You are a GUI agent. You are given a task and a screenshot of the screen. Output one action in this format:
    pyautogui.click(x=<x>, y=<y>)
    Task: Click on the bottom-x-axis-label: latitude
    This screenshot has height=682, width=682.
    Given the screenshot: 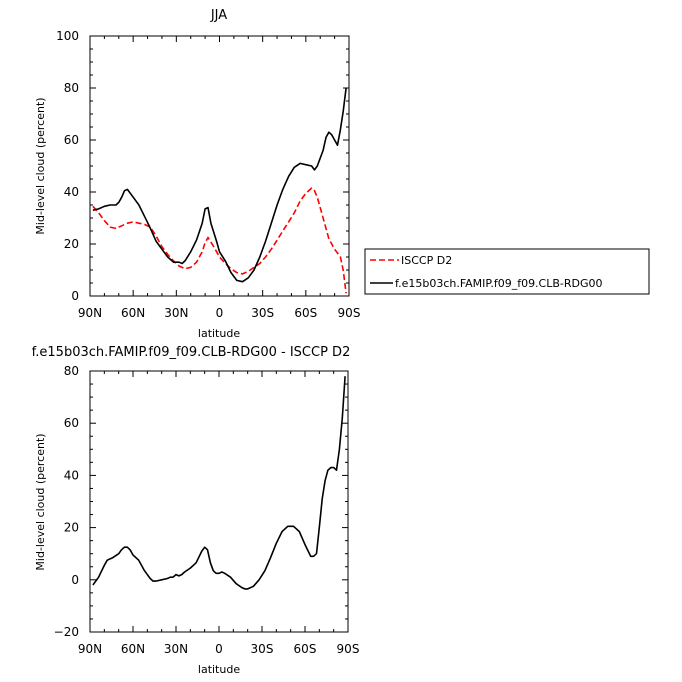 What is the action you would take?
    pyautogui.click(x=219, y=669)
    